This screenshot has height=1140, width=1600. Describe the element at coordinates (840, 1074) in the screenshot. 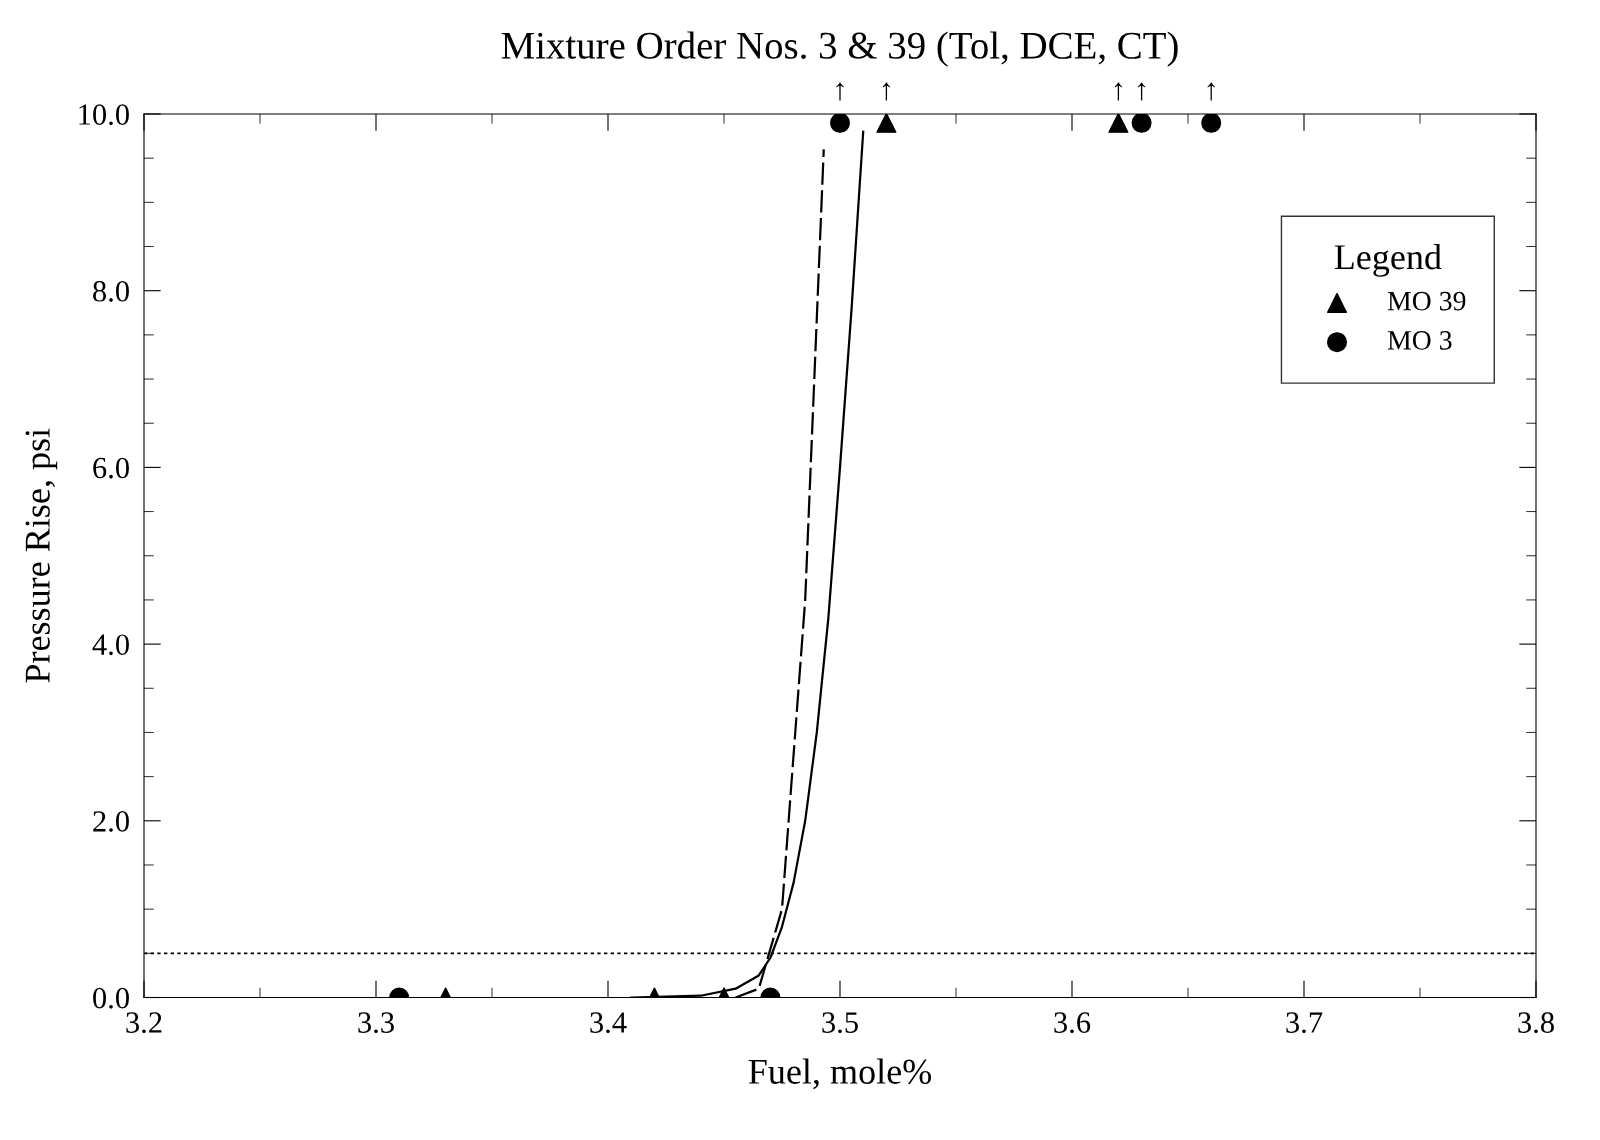

I see `x-axis-title: Fuel, mole%` at that location.